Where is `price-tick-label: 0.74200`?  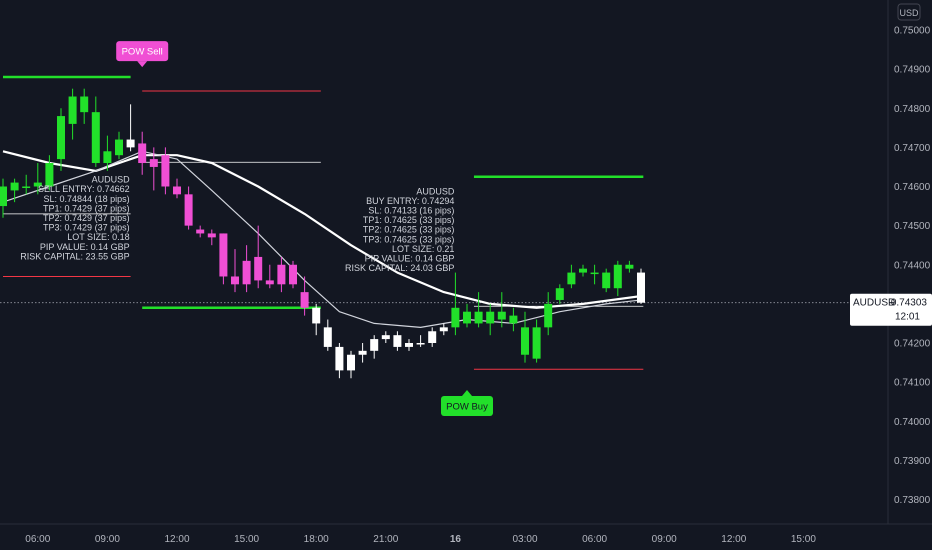
price-tick-label: 0.74200 is located at coordinates (912, 344).